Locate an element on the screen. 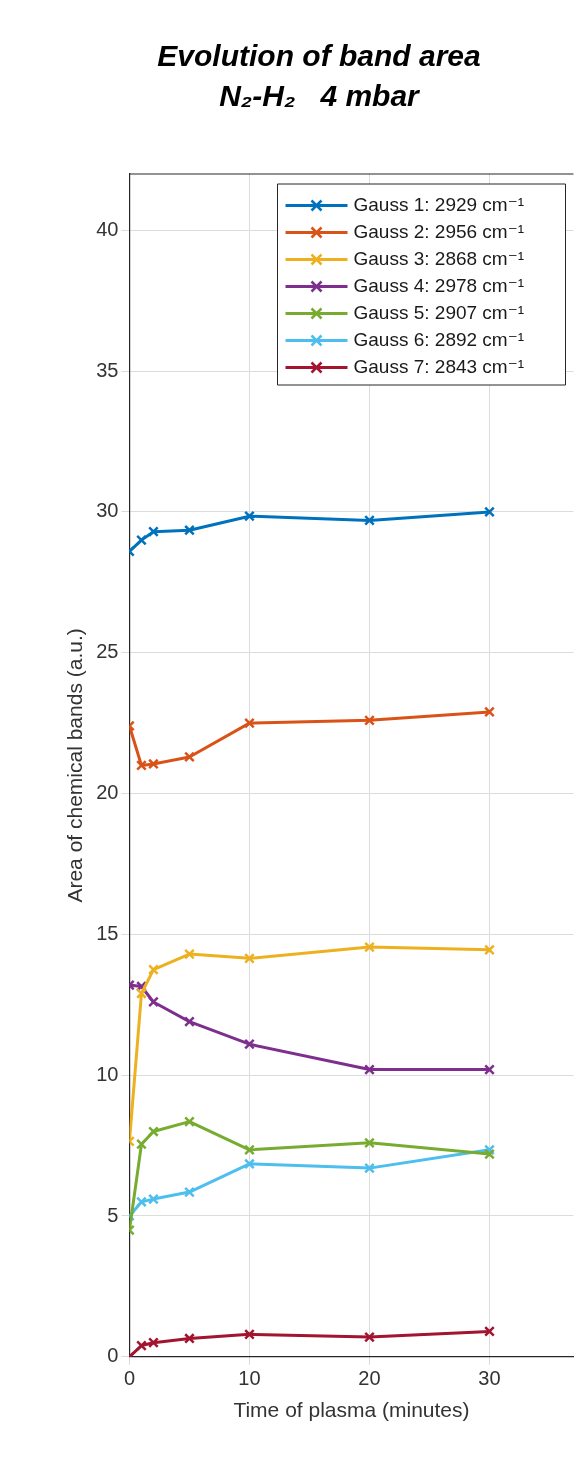 This screenshot has width=582, height=1458. y-axis-title: Area of chemical bands (a.u.) is located at coordinates (75, 765).